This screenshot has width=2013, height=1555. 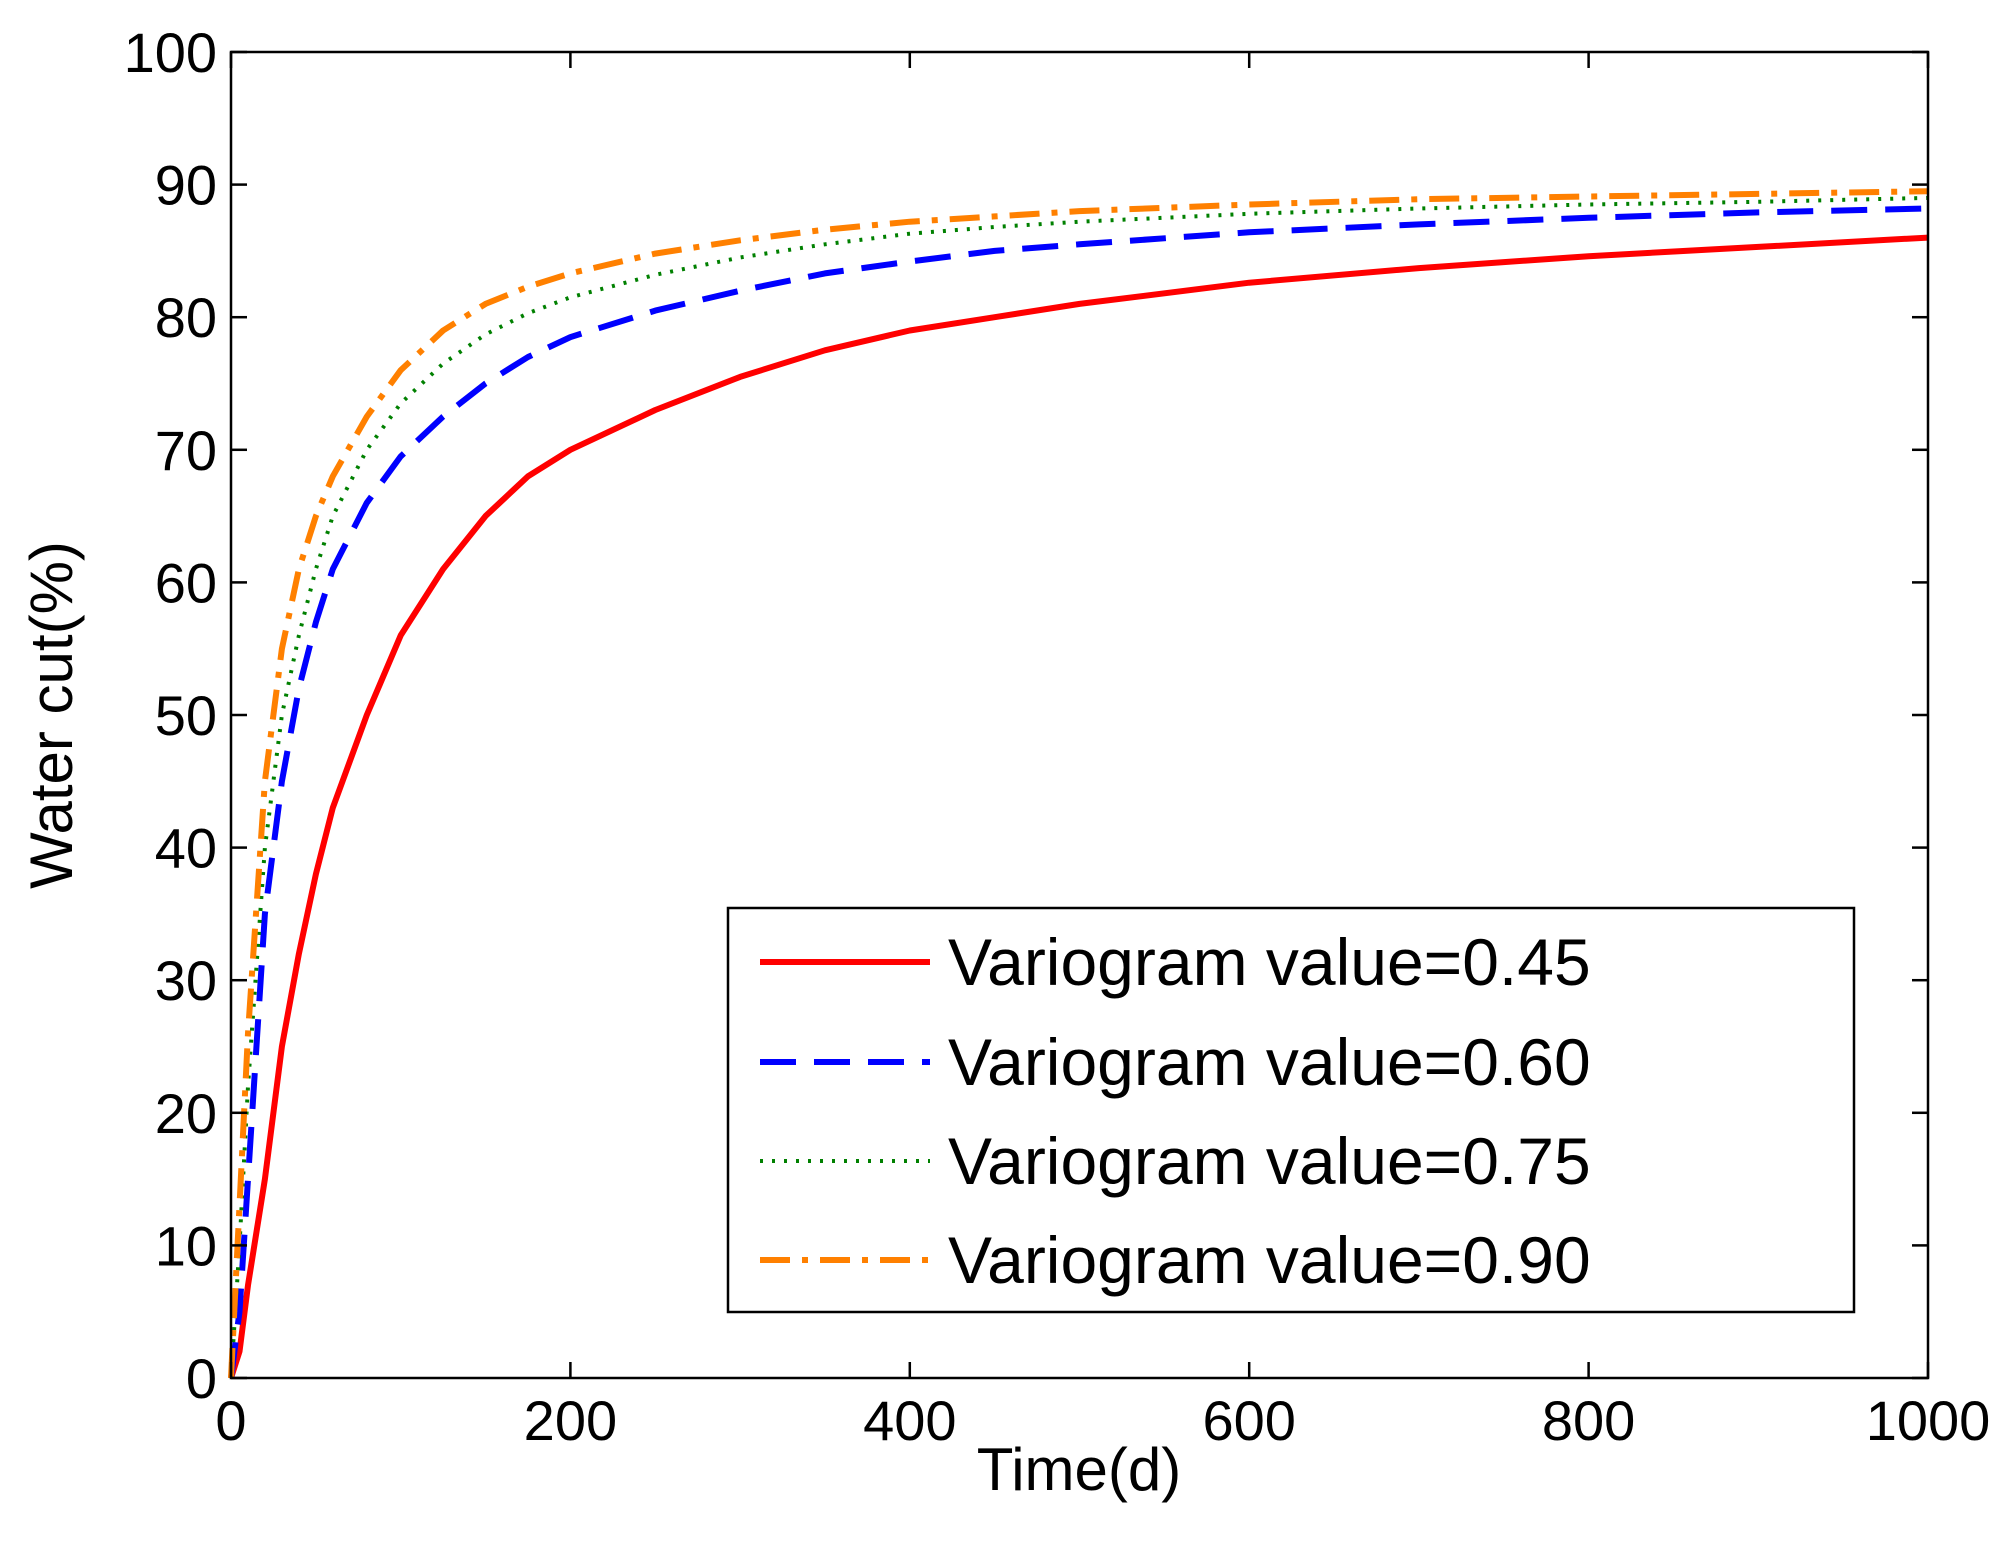 What do you see at coordinates (186, 450) in the screenshot?
I see `y-tick-label-7: 70` at bounding box center [186, 450].